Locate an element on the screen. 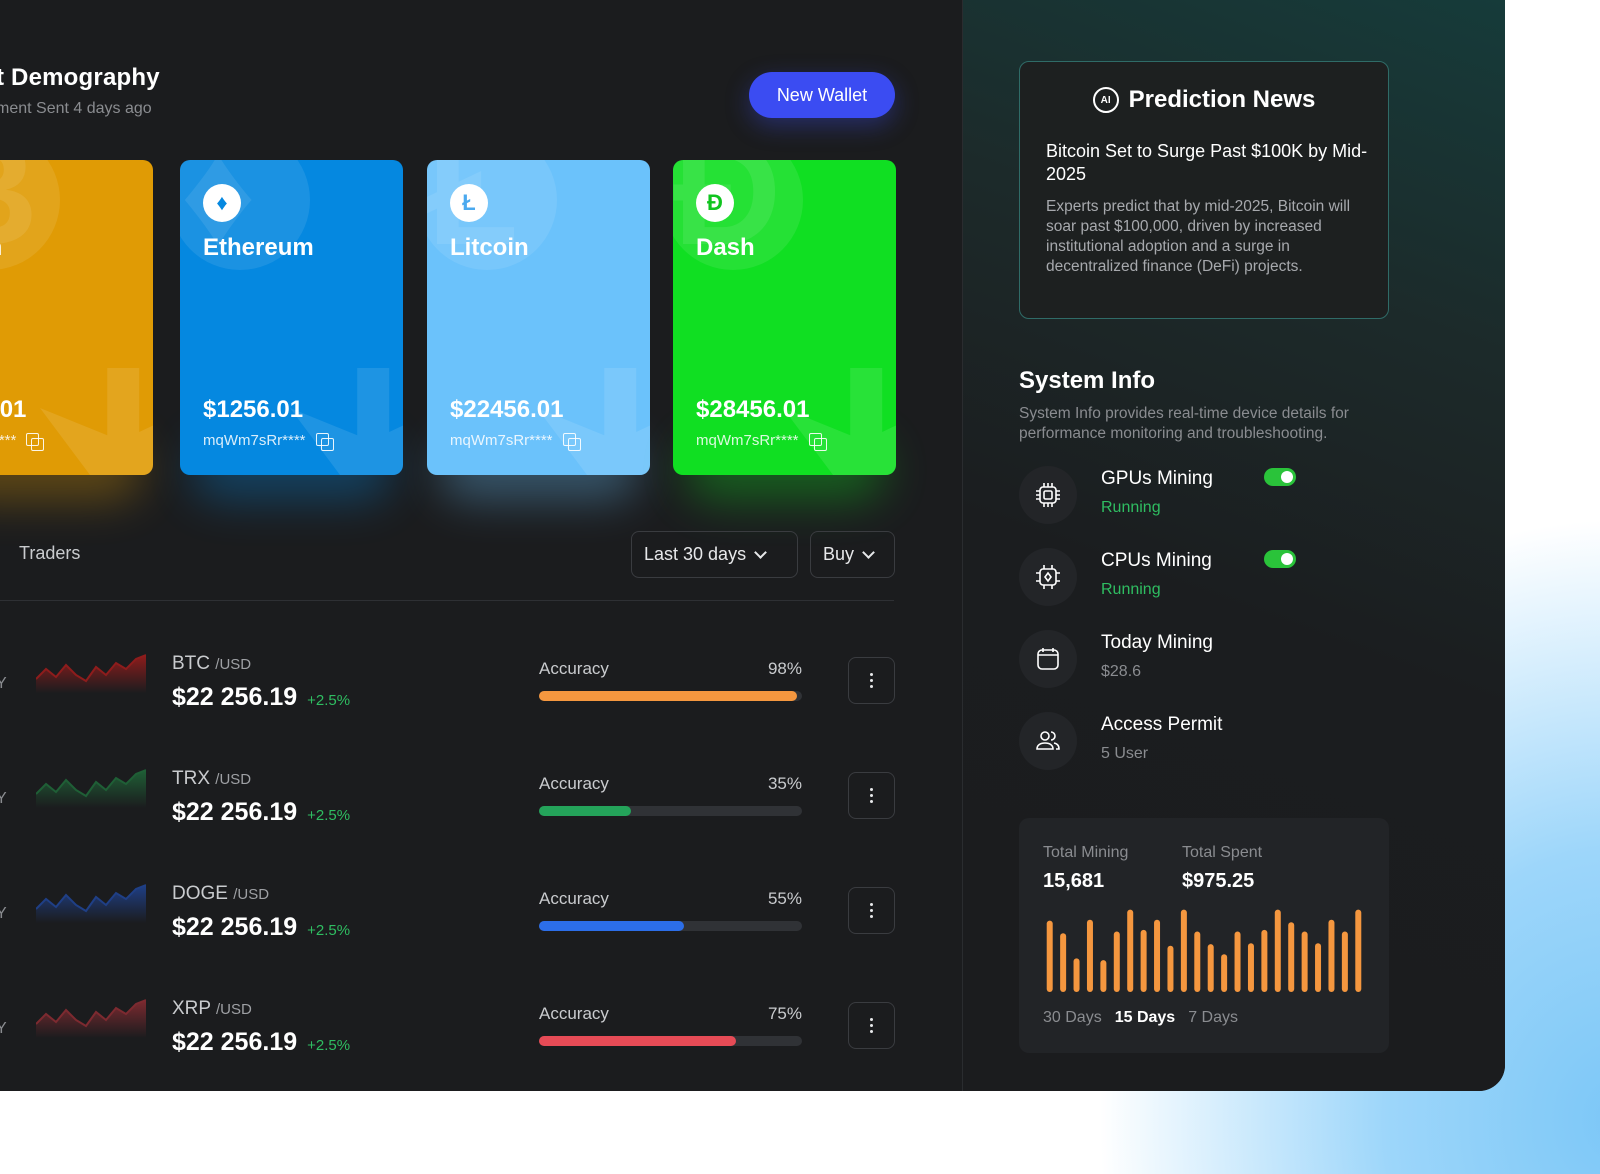  period-dropdown: Last 30 days is located at coordinates (714, 554).